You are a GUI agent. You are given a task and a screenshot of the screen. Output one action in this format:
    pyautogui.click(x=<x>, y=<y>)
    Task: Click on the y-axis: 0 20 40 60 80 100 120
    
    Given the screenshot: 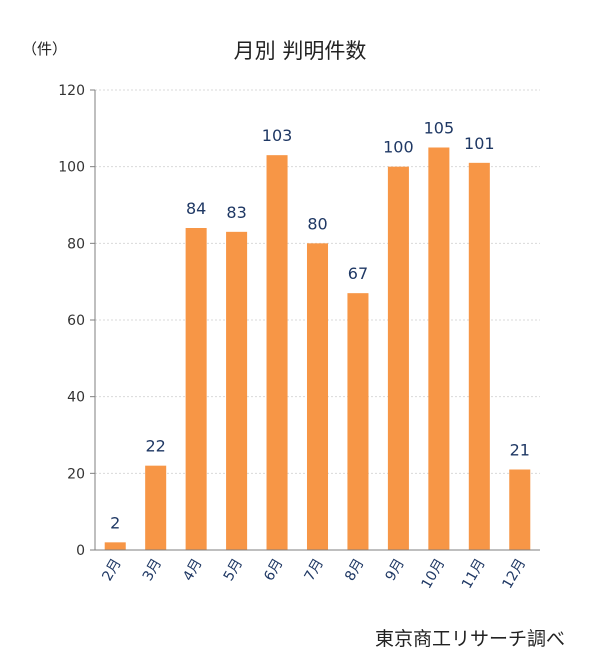 What is the action you would take?
    pyautogui.click(x=77, y=321)
    